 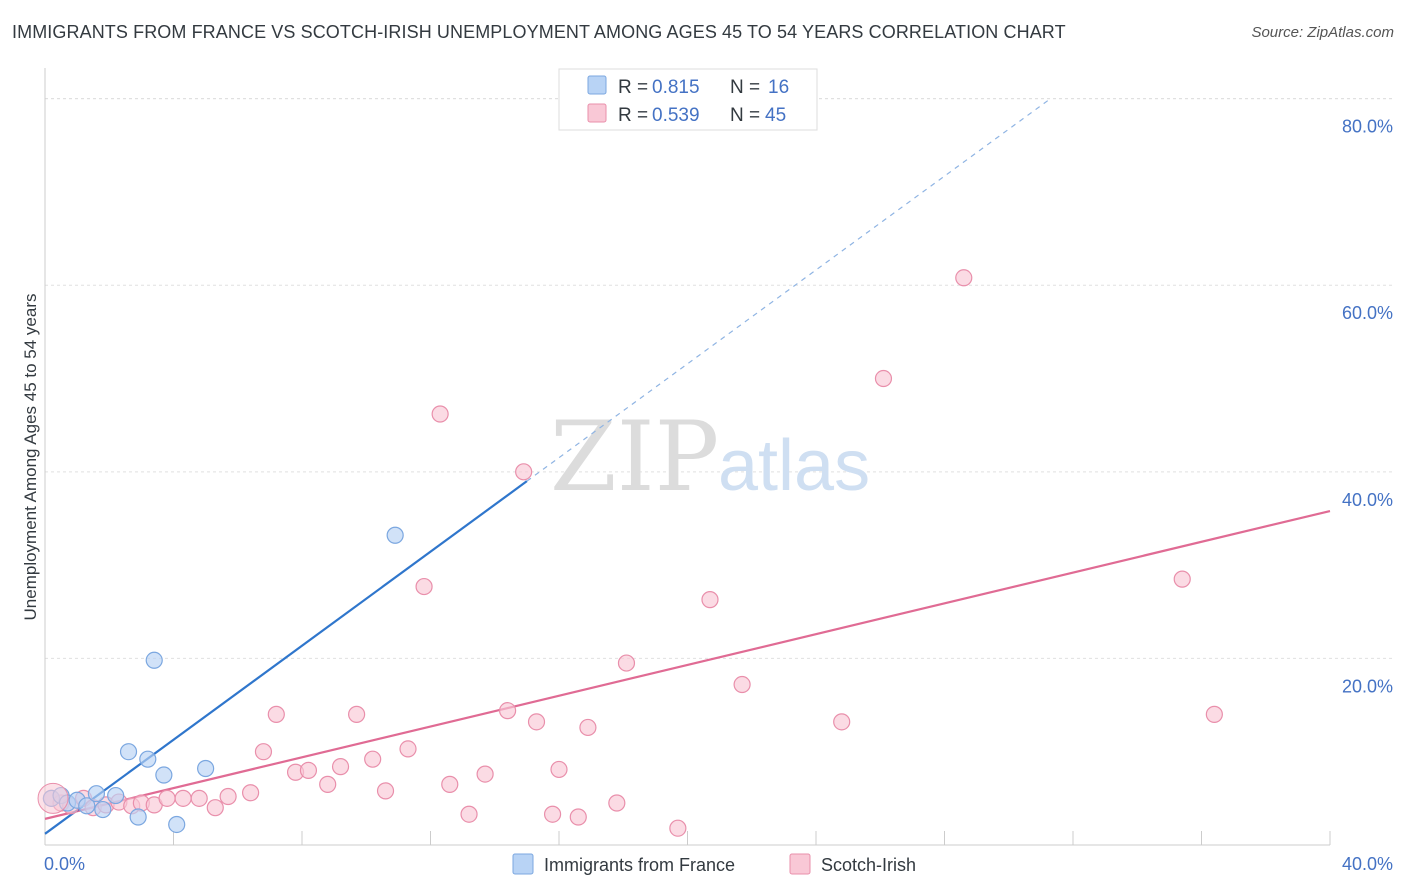 What do you see at coordinates (745, 115) in the screenshot?
I see `legend-n-label-2: N =` at bounding box center [745, 115].